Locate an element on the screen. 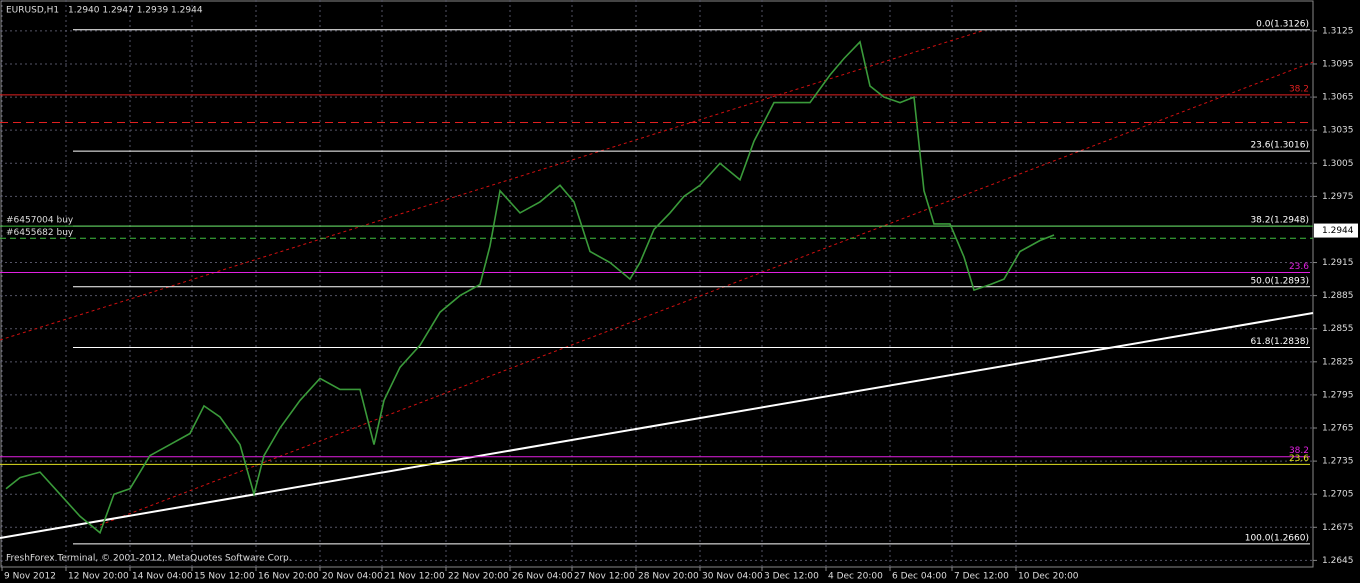  symbol: EURUSD,H1 is located at coordinates (32, 11).